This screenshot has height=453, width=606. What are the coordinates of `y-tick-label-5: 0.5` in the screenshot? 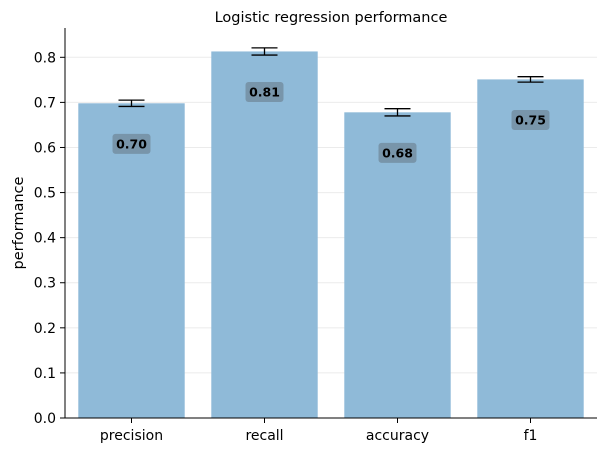 It's located at (45, 194).